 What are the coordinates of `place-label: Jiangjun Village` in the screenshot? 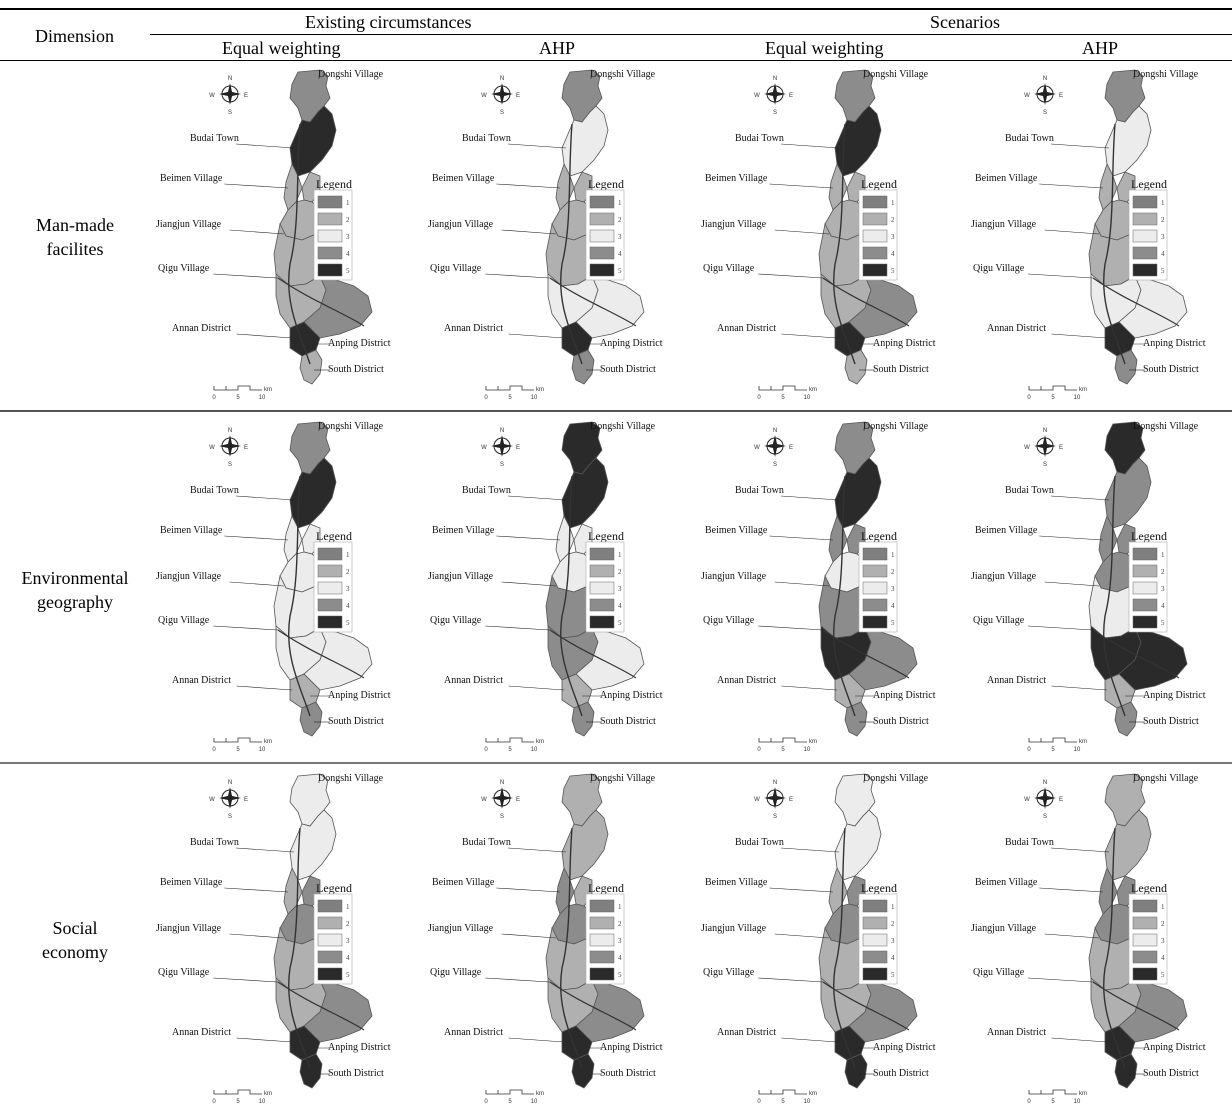 It's located at (1004, 224).